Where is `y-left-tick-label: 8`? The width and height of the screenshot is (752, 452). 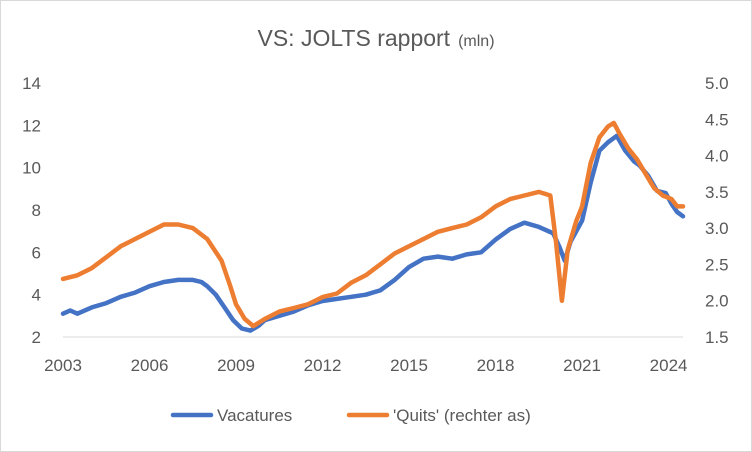 y-left-tick-label: 8 is located at coordinates (36, 210).